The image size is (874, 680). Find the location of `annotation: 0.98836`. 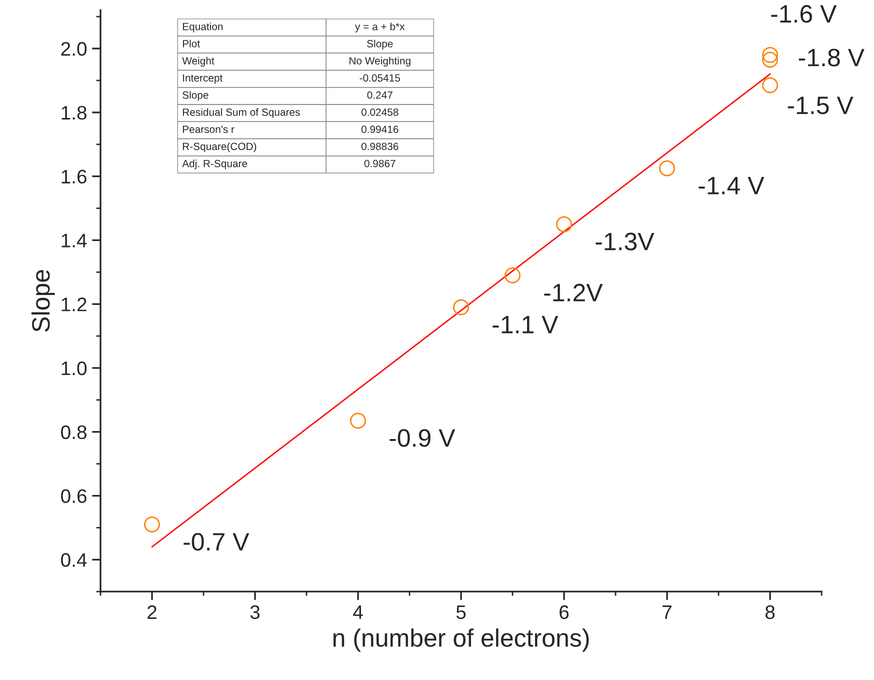

annotation: 0.98836 is located at coordinates (379, 146).